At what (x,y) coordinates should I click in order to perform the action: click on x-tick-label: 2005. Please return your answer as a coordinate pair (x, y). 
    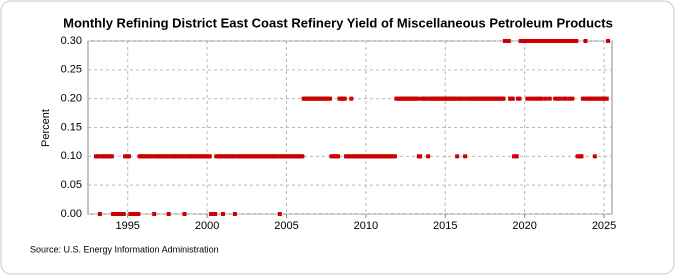
    Looking at the image, I should click on (286, 226).